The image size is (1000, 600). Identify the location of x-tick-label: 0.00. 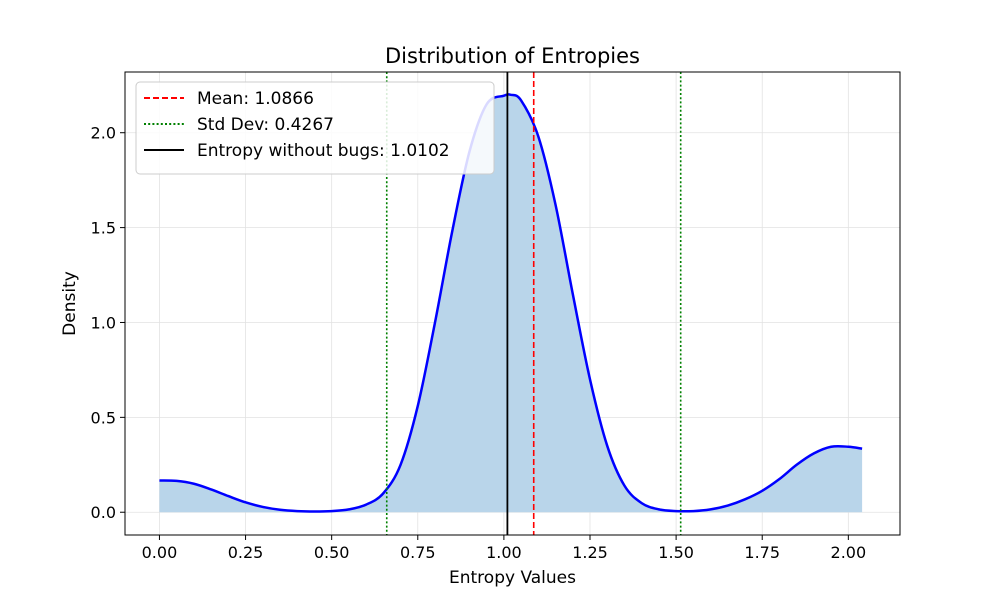
(160, 552).